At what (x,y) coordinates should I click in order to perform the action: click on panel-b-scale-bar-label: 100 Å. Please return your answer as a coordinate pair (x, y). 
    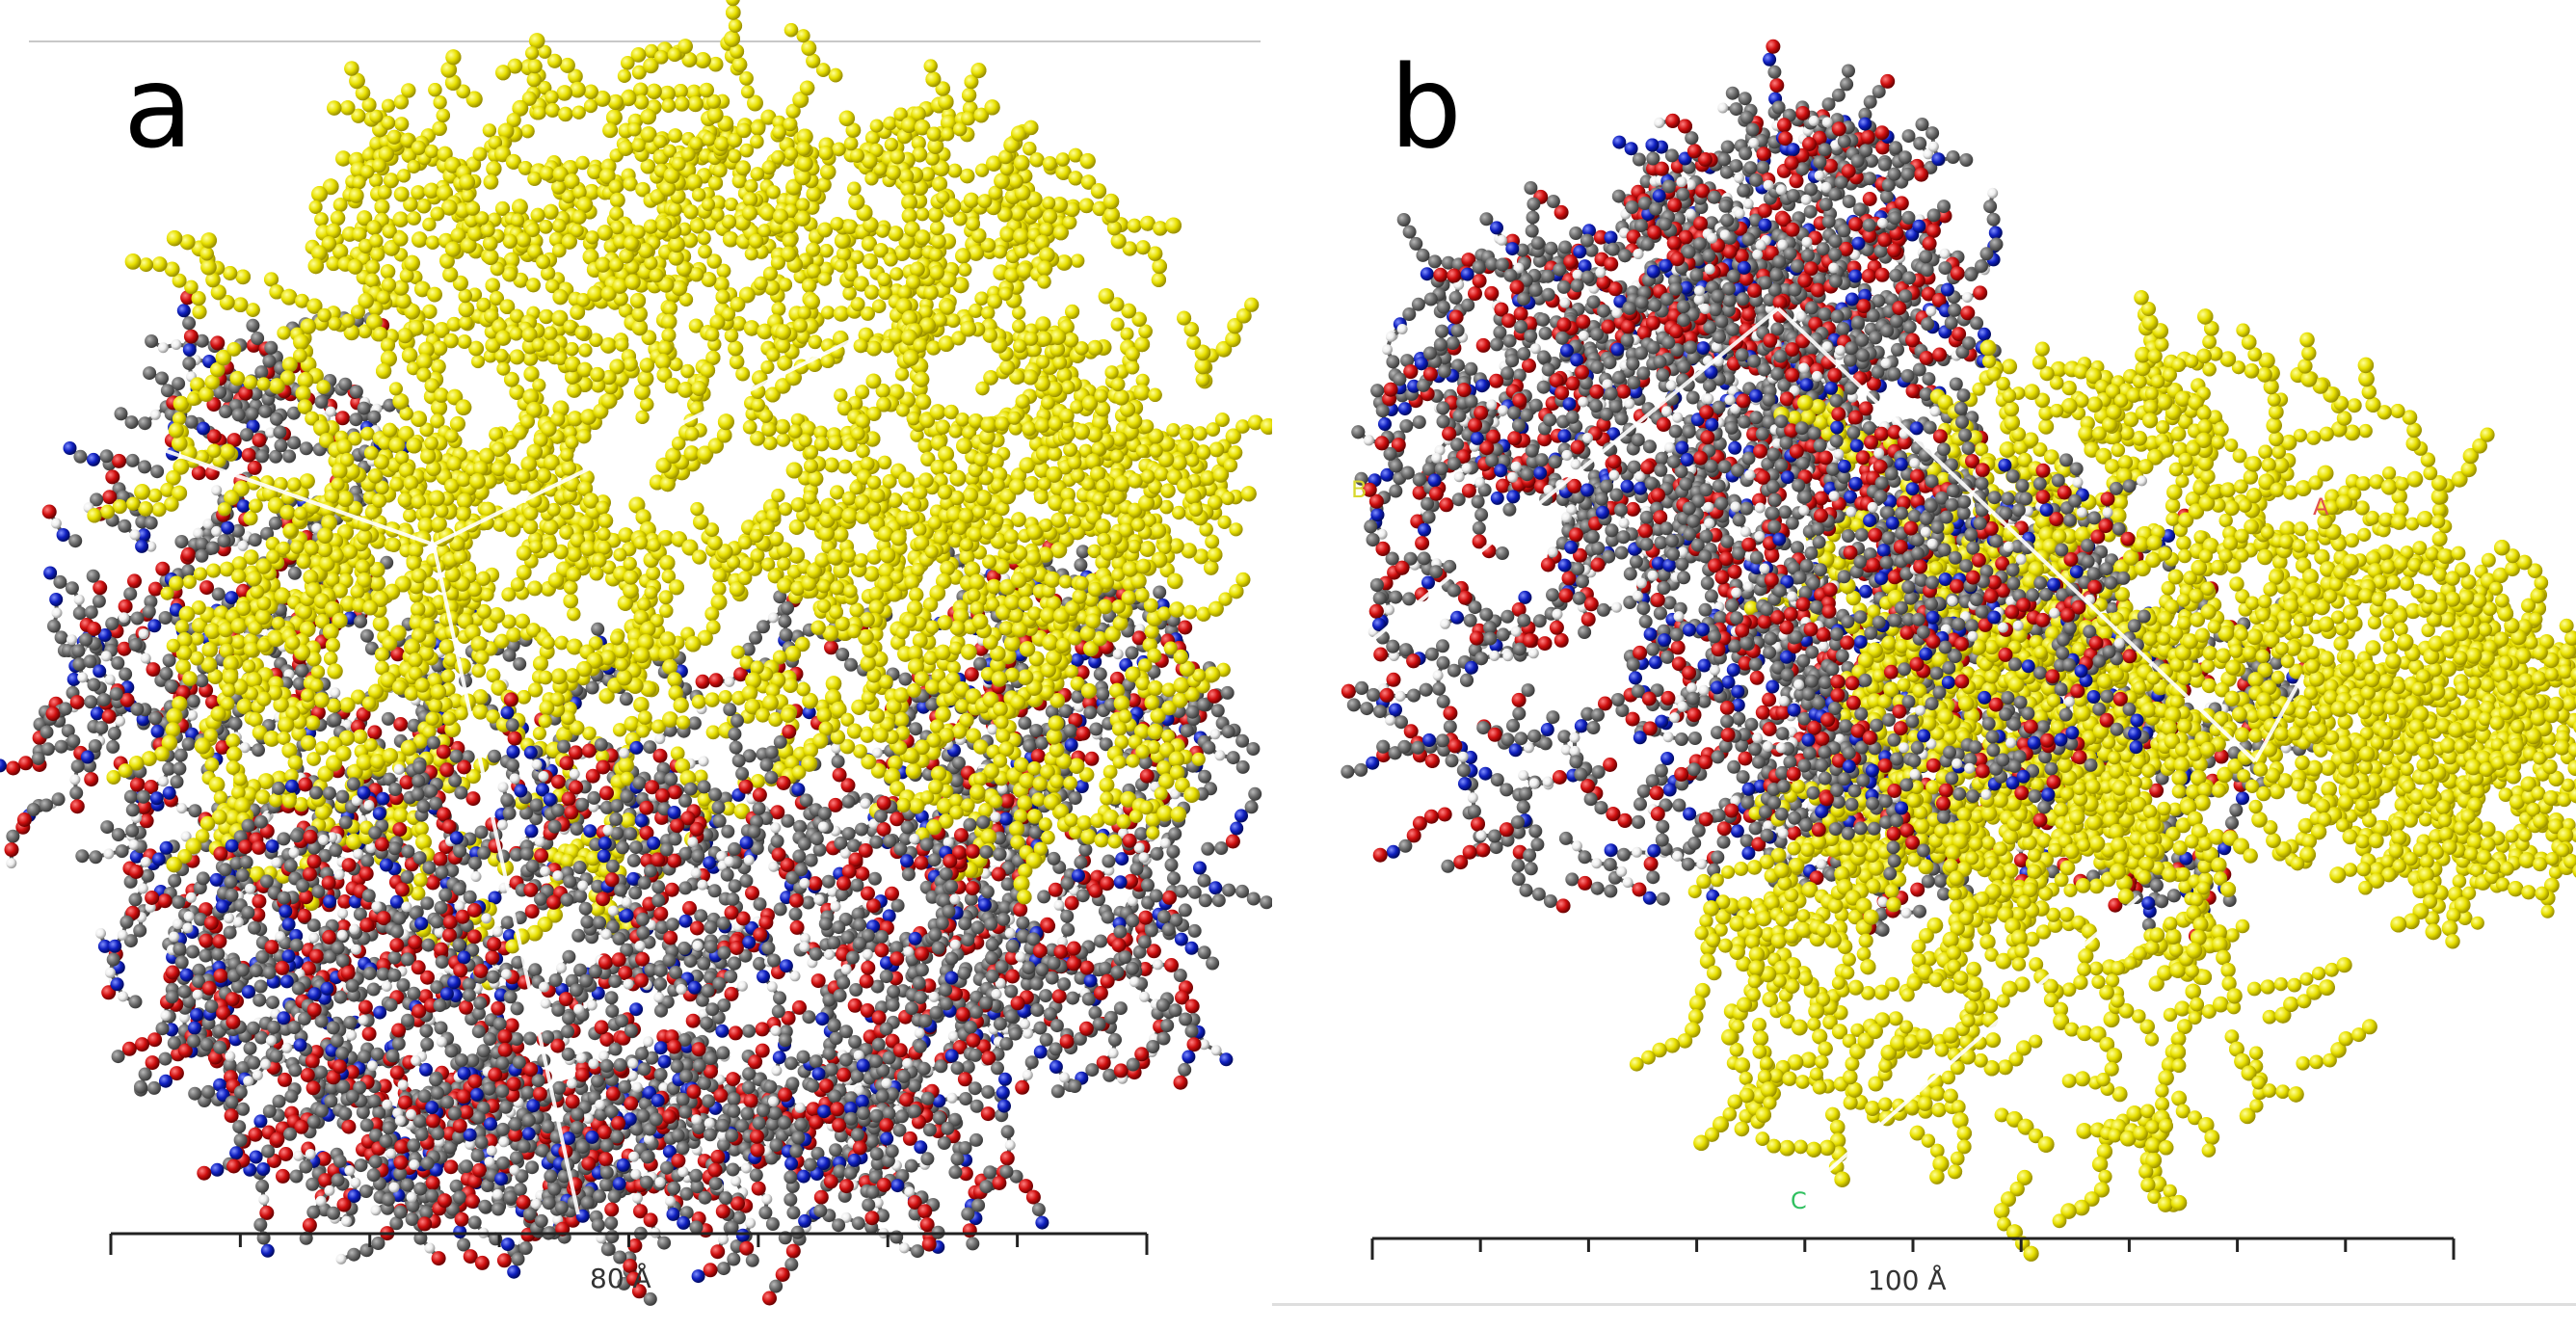
    Looking at the image, I should click on (1907, 1280).